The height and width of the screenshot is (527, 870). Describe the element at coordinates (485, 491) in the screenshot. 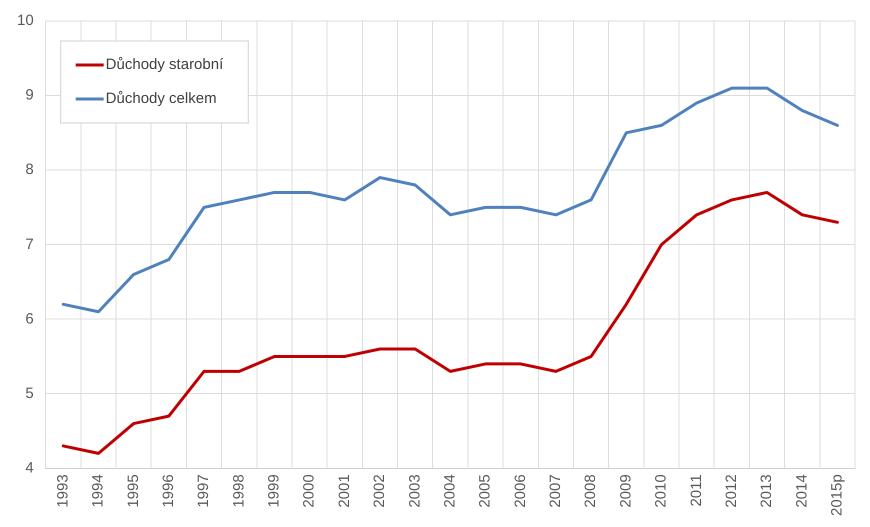

I see `x-tick-label: 2005` at that location.